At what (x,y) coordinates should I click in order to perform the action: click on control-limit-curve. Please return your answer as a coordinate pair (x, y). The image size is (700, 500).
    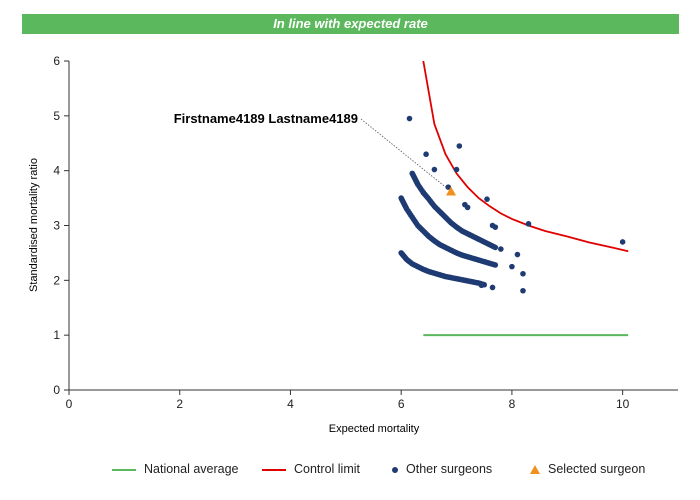
    Looking at the image, I should click on (525, 156).